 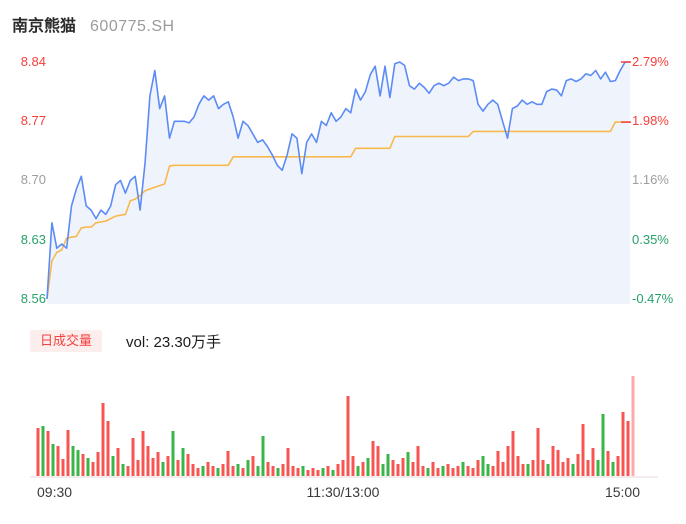 What do you see at coordinates (653, 298) in the screenshot?
I see `percent-axis-label: -0.47%` at bounding box center [653, 298].